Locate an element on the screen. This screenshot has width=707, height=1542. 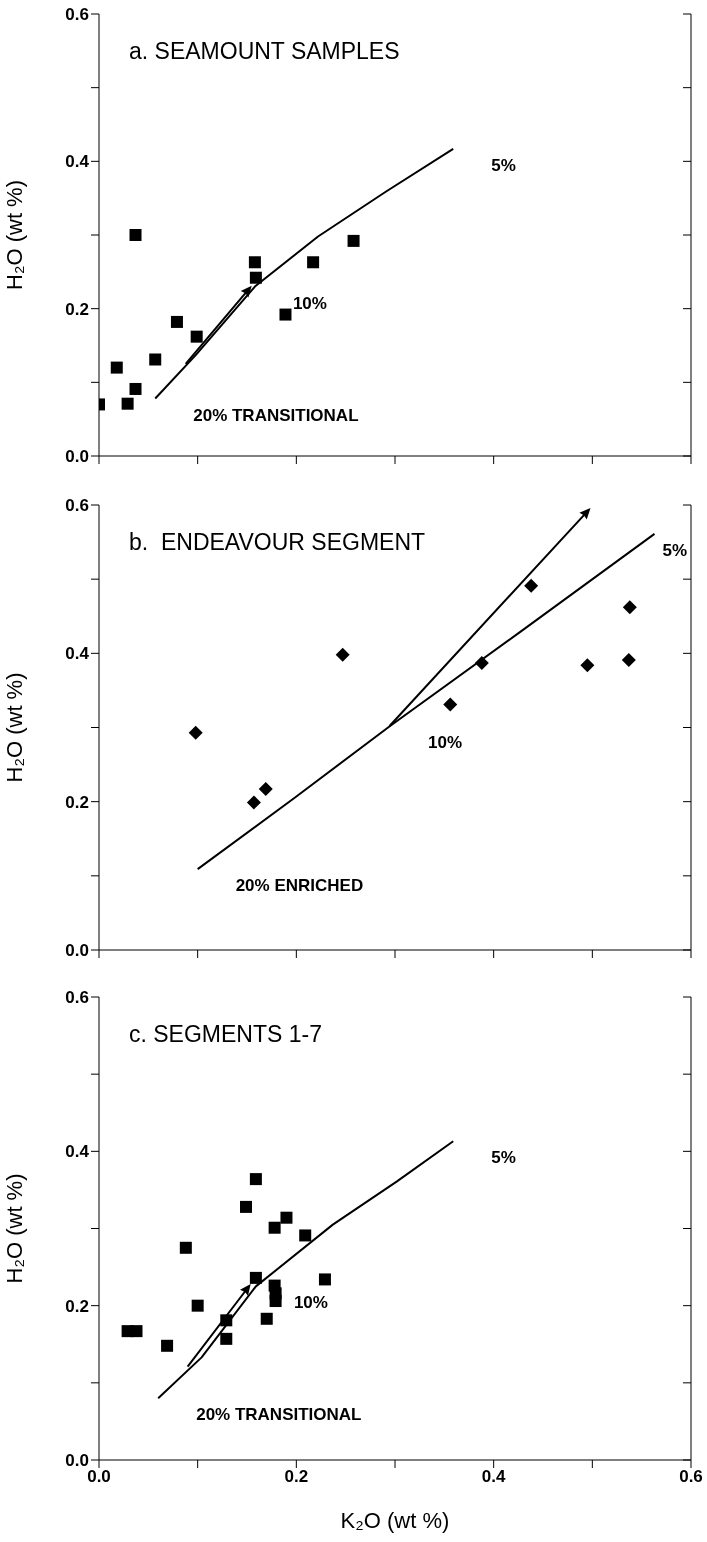
annotation: 20% ENRICHED is located at coordinates (299, 886).